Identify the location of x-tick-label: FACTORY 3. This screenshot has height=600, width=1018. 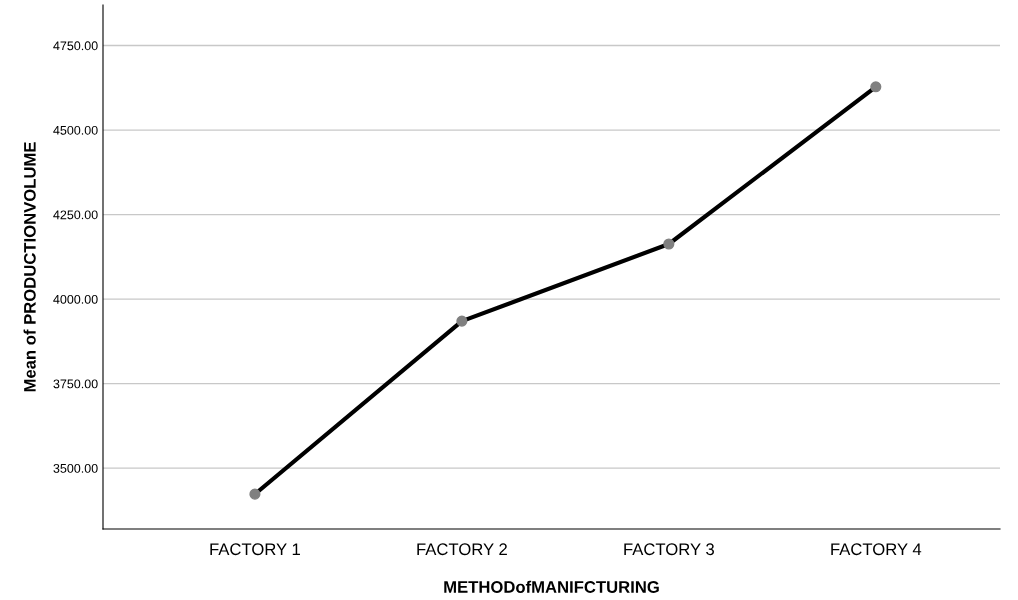
(669, 549).